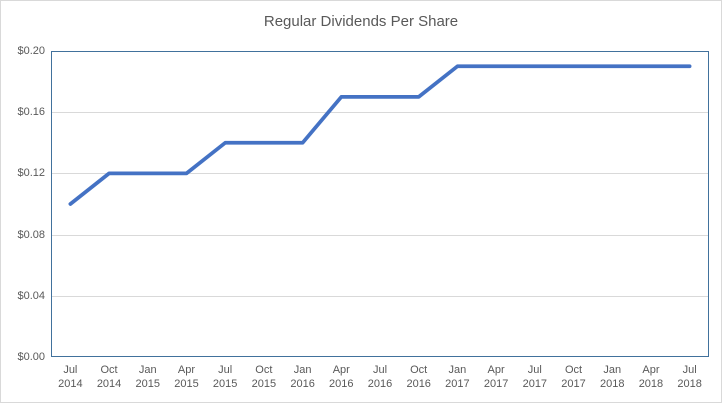 This screenshot has width=722, height=403. Describe the element at coordinates (361, 21) in the screenshot. I see `chart-title: Regular Dividends Per Share` at that location.